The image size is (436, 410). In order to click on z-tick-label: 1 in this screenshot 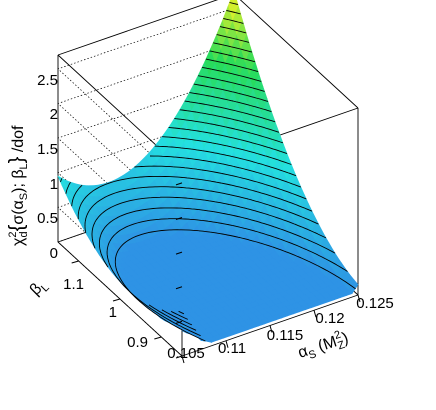, I will do `click(54, 184)`.